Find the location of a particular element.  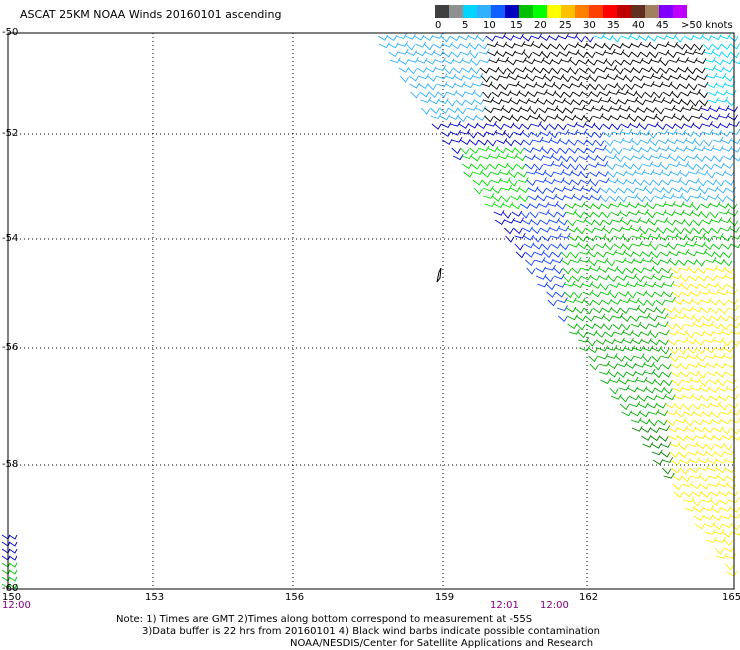

latitude-label: -52 is located at coordinates (10, 133).